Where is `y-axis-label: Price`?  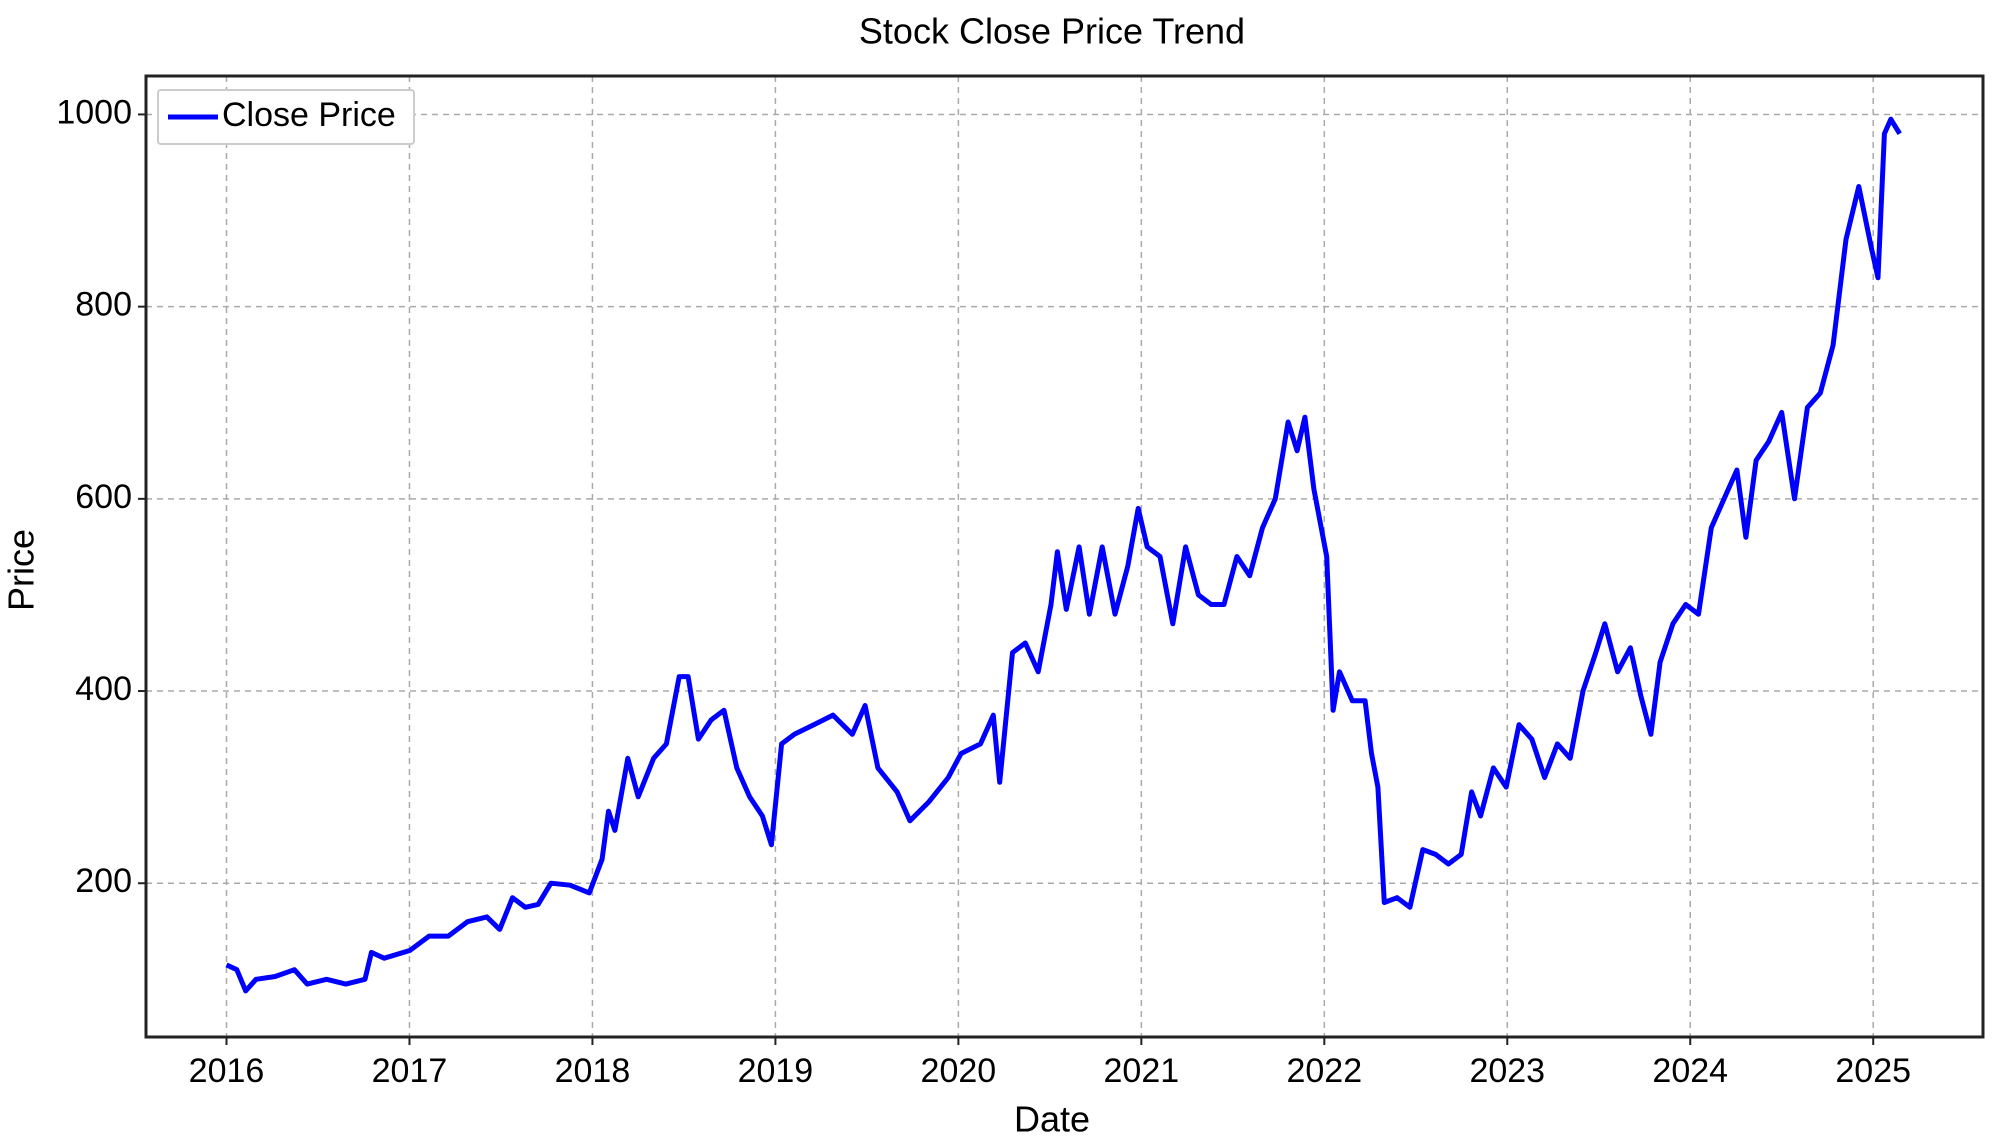 y-axis-label: Price is located at coordinates (21, 570).